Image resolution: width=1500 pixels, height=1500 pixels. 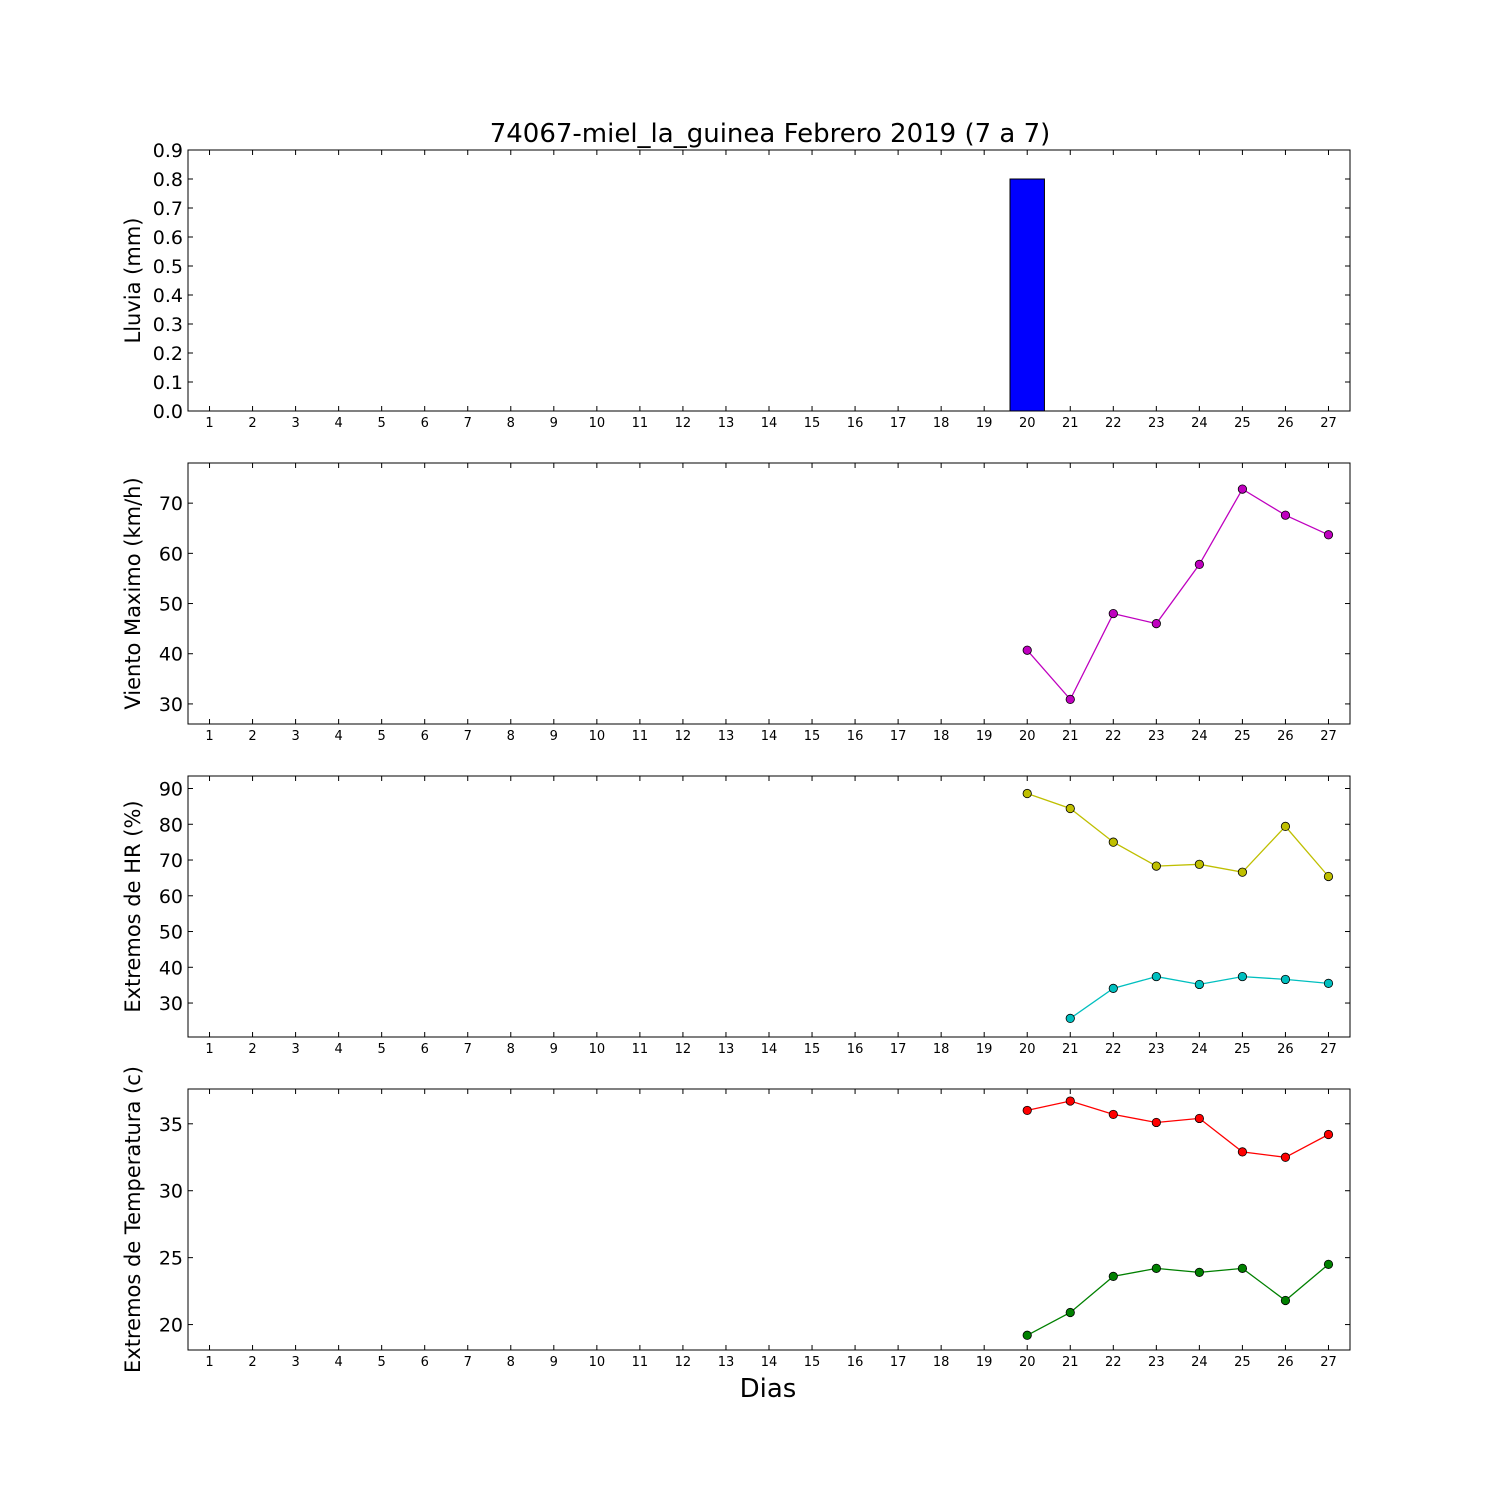 I want to click on y-tick-label: 0.4, so click(x=168, y=296).